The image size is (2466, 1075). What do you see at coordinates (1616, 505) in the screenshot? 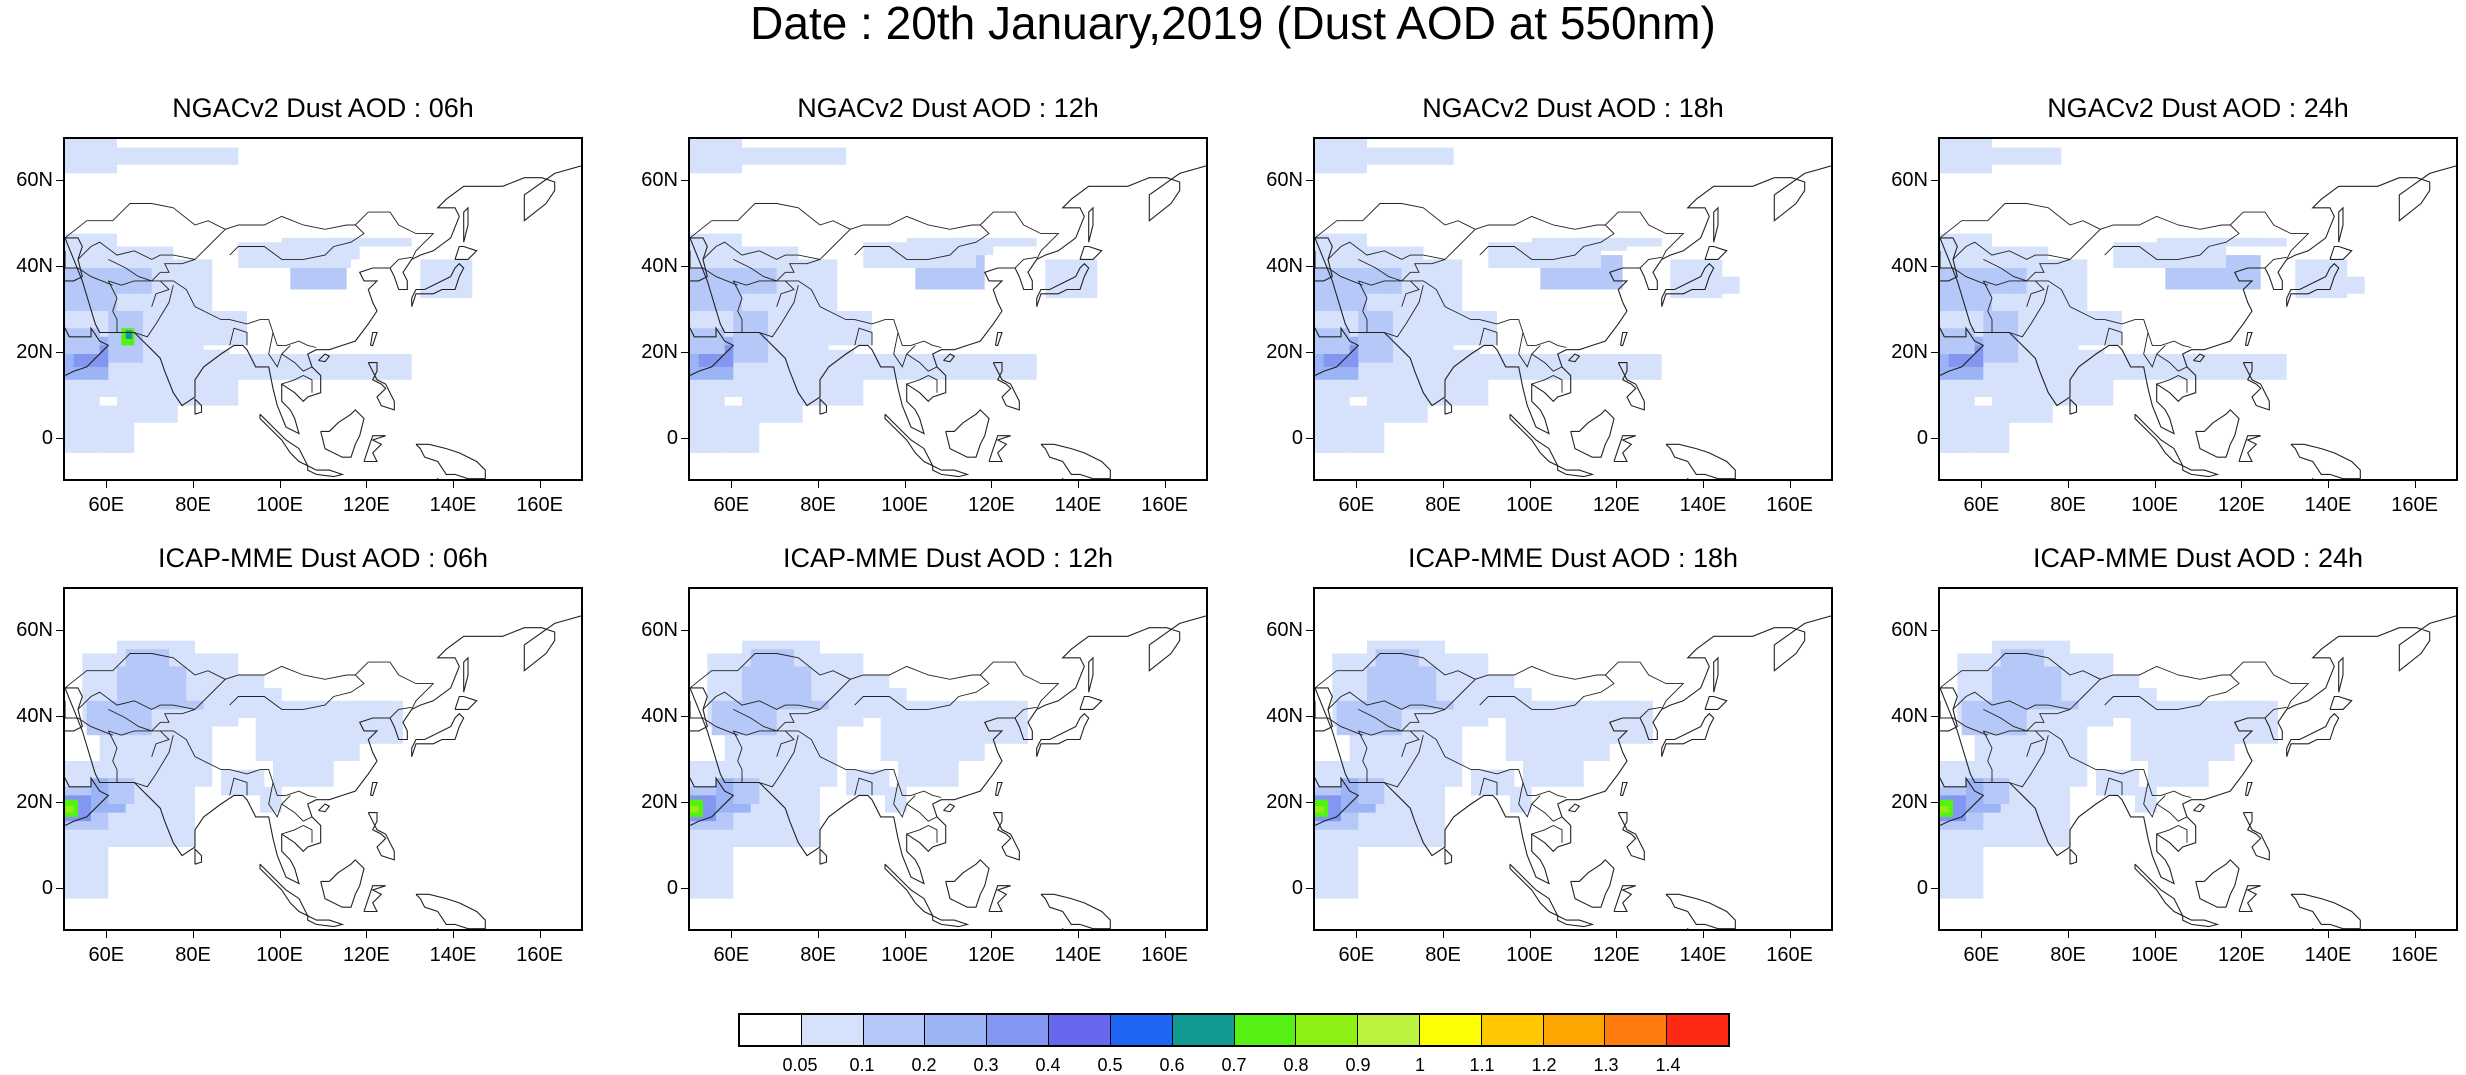
I see `longitude-label: 120E` at bounding box center [1616, 505].